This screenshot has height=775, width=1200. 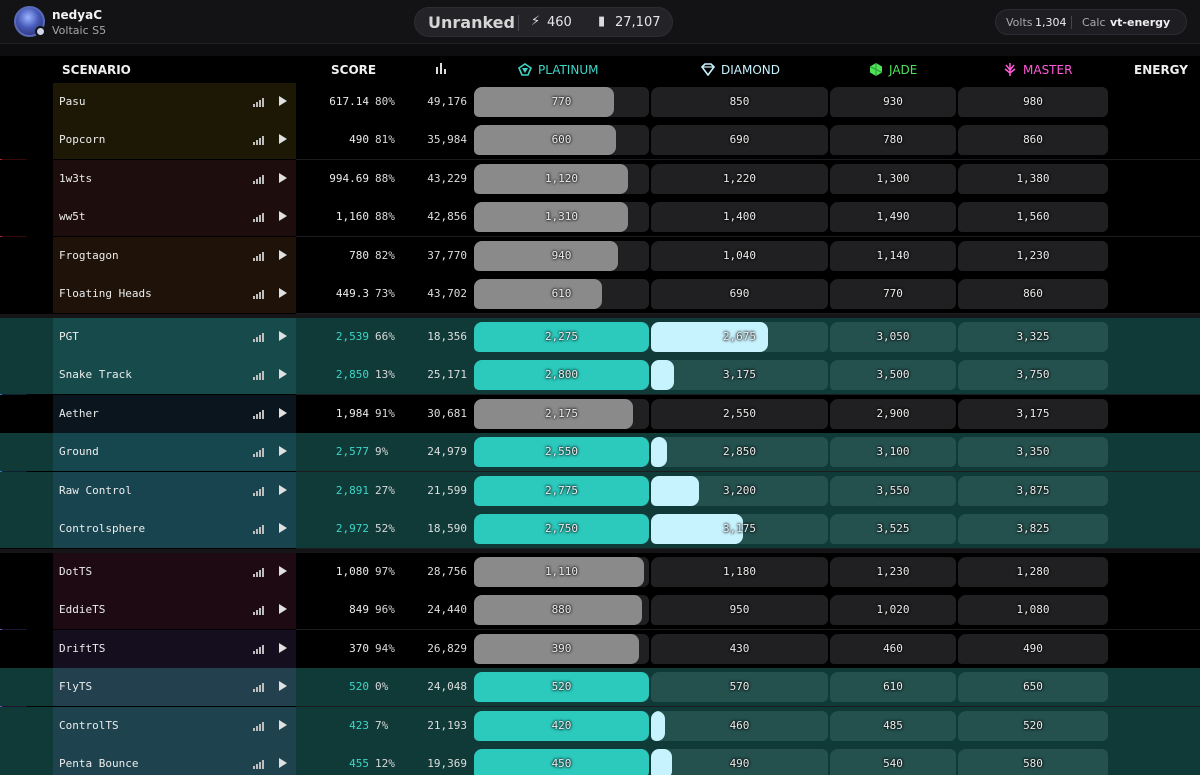 I want to click on scenario-name: Snake Track, so click(x=95, y=374).